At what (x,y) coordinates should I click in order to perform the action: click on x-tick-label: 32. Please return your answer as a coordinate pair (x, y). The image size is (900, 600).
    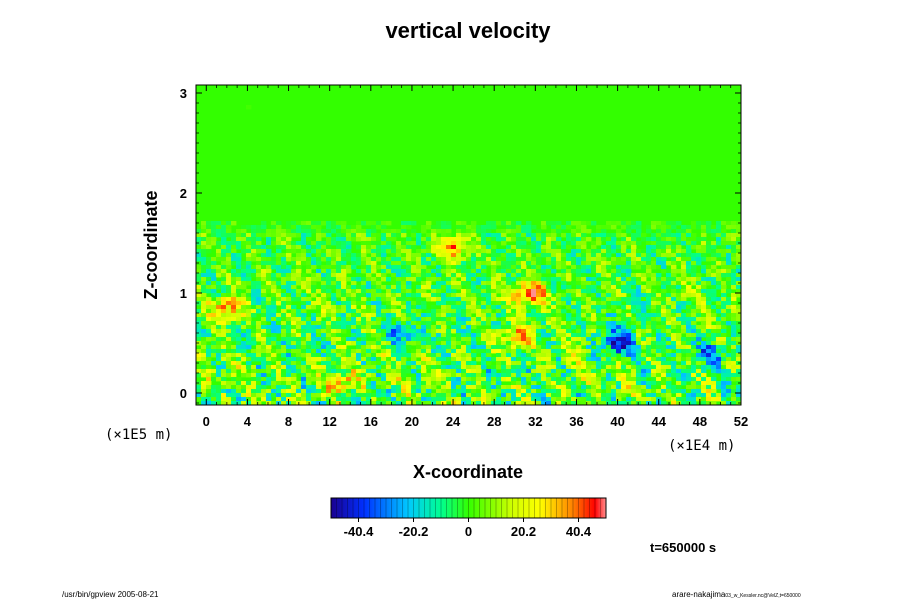
    Looking at the image, I should click on (535, 421).